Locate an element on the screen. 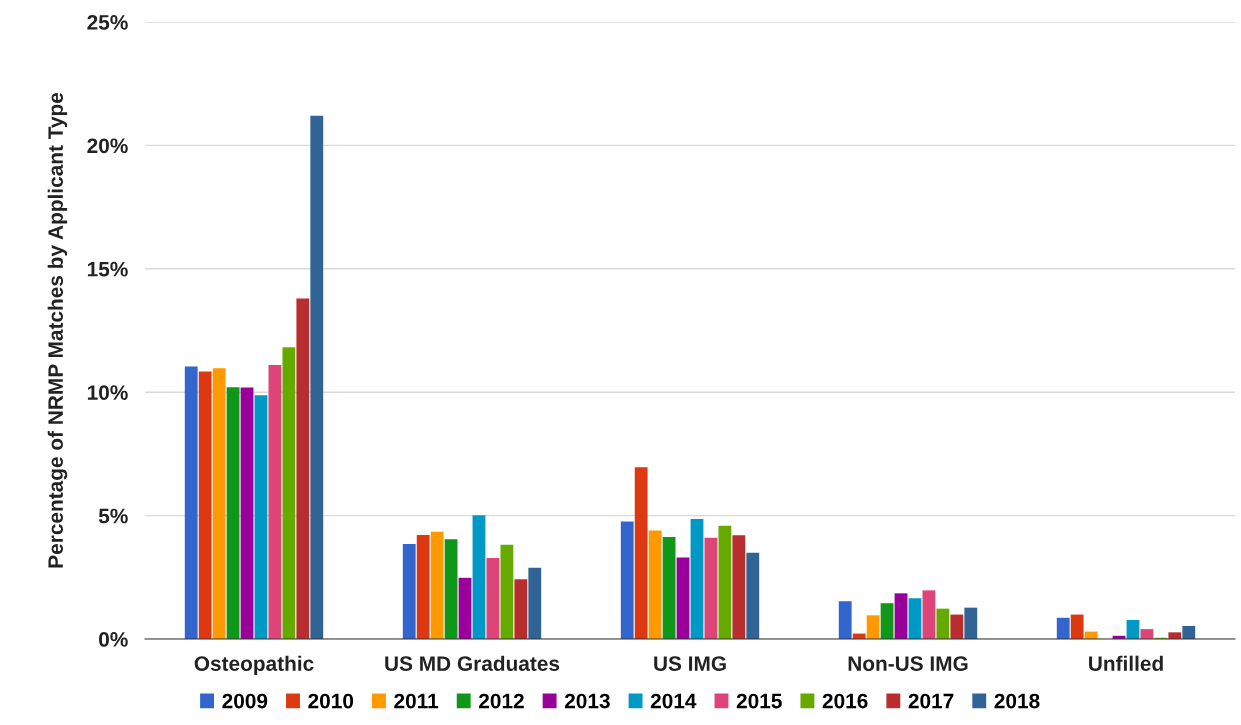  y-tick-label: 25% is located at coordinates (107, 22).